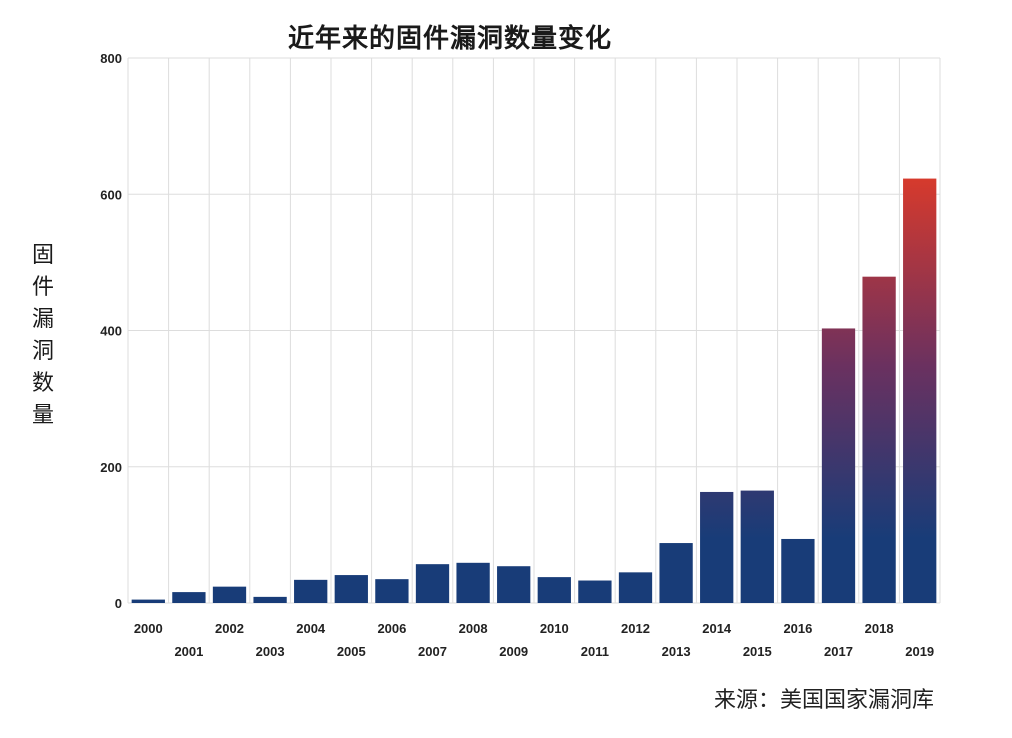 The height and width of the screenshot is (738, 1012). I want to click on x-tick-label: 2011, so click(595, 651).